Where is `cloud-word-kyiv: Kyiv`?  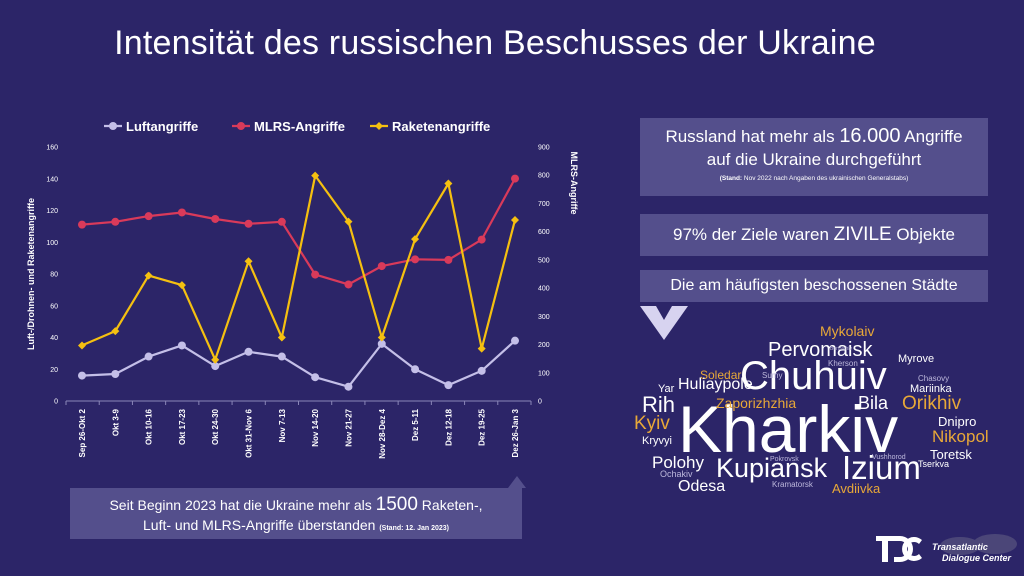 cloud-word-kyiv: Kyiv is located at coordinates (652, 423).